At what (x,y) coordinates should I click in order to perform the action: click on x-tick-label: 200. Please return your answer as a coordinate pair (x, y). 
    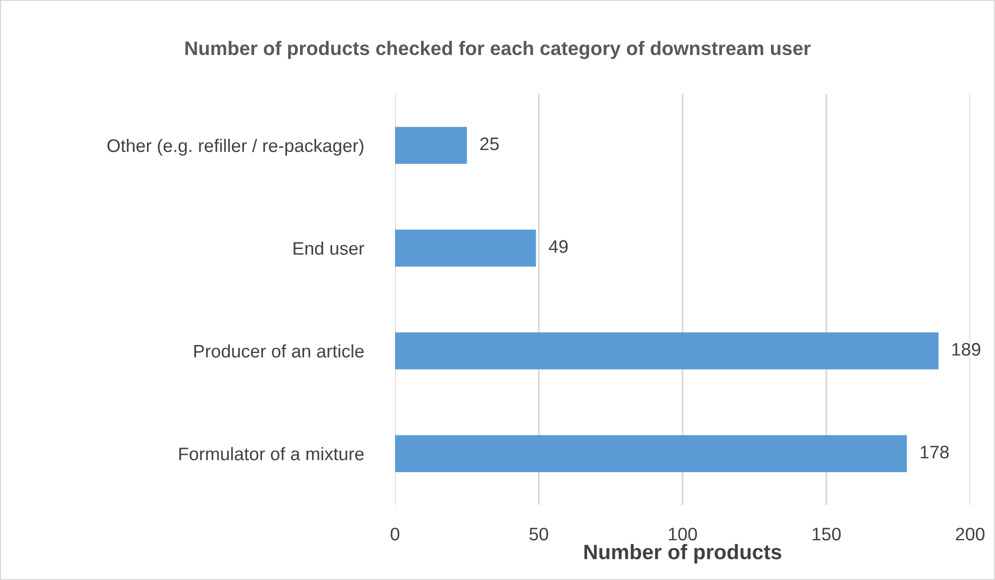
    Looking at the image, I should click on (970, 534).